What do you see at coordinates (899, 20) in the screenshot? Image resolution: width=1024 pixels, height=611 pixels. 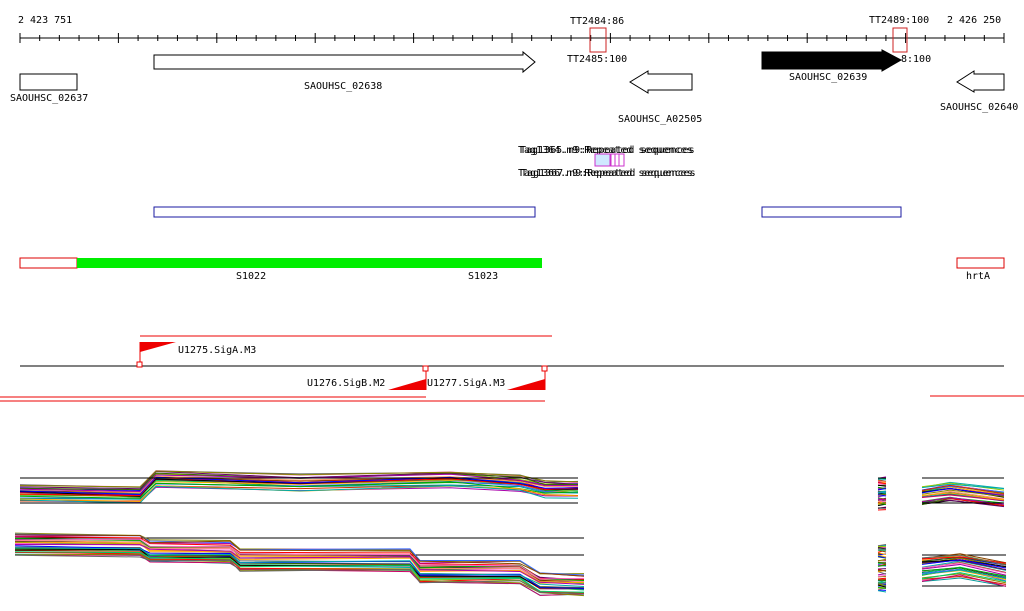 I see `terminator-tt2489-label: TT2489:100` at bounding box center [899, 20].